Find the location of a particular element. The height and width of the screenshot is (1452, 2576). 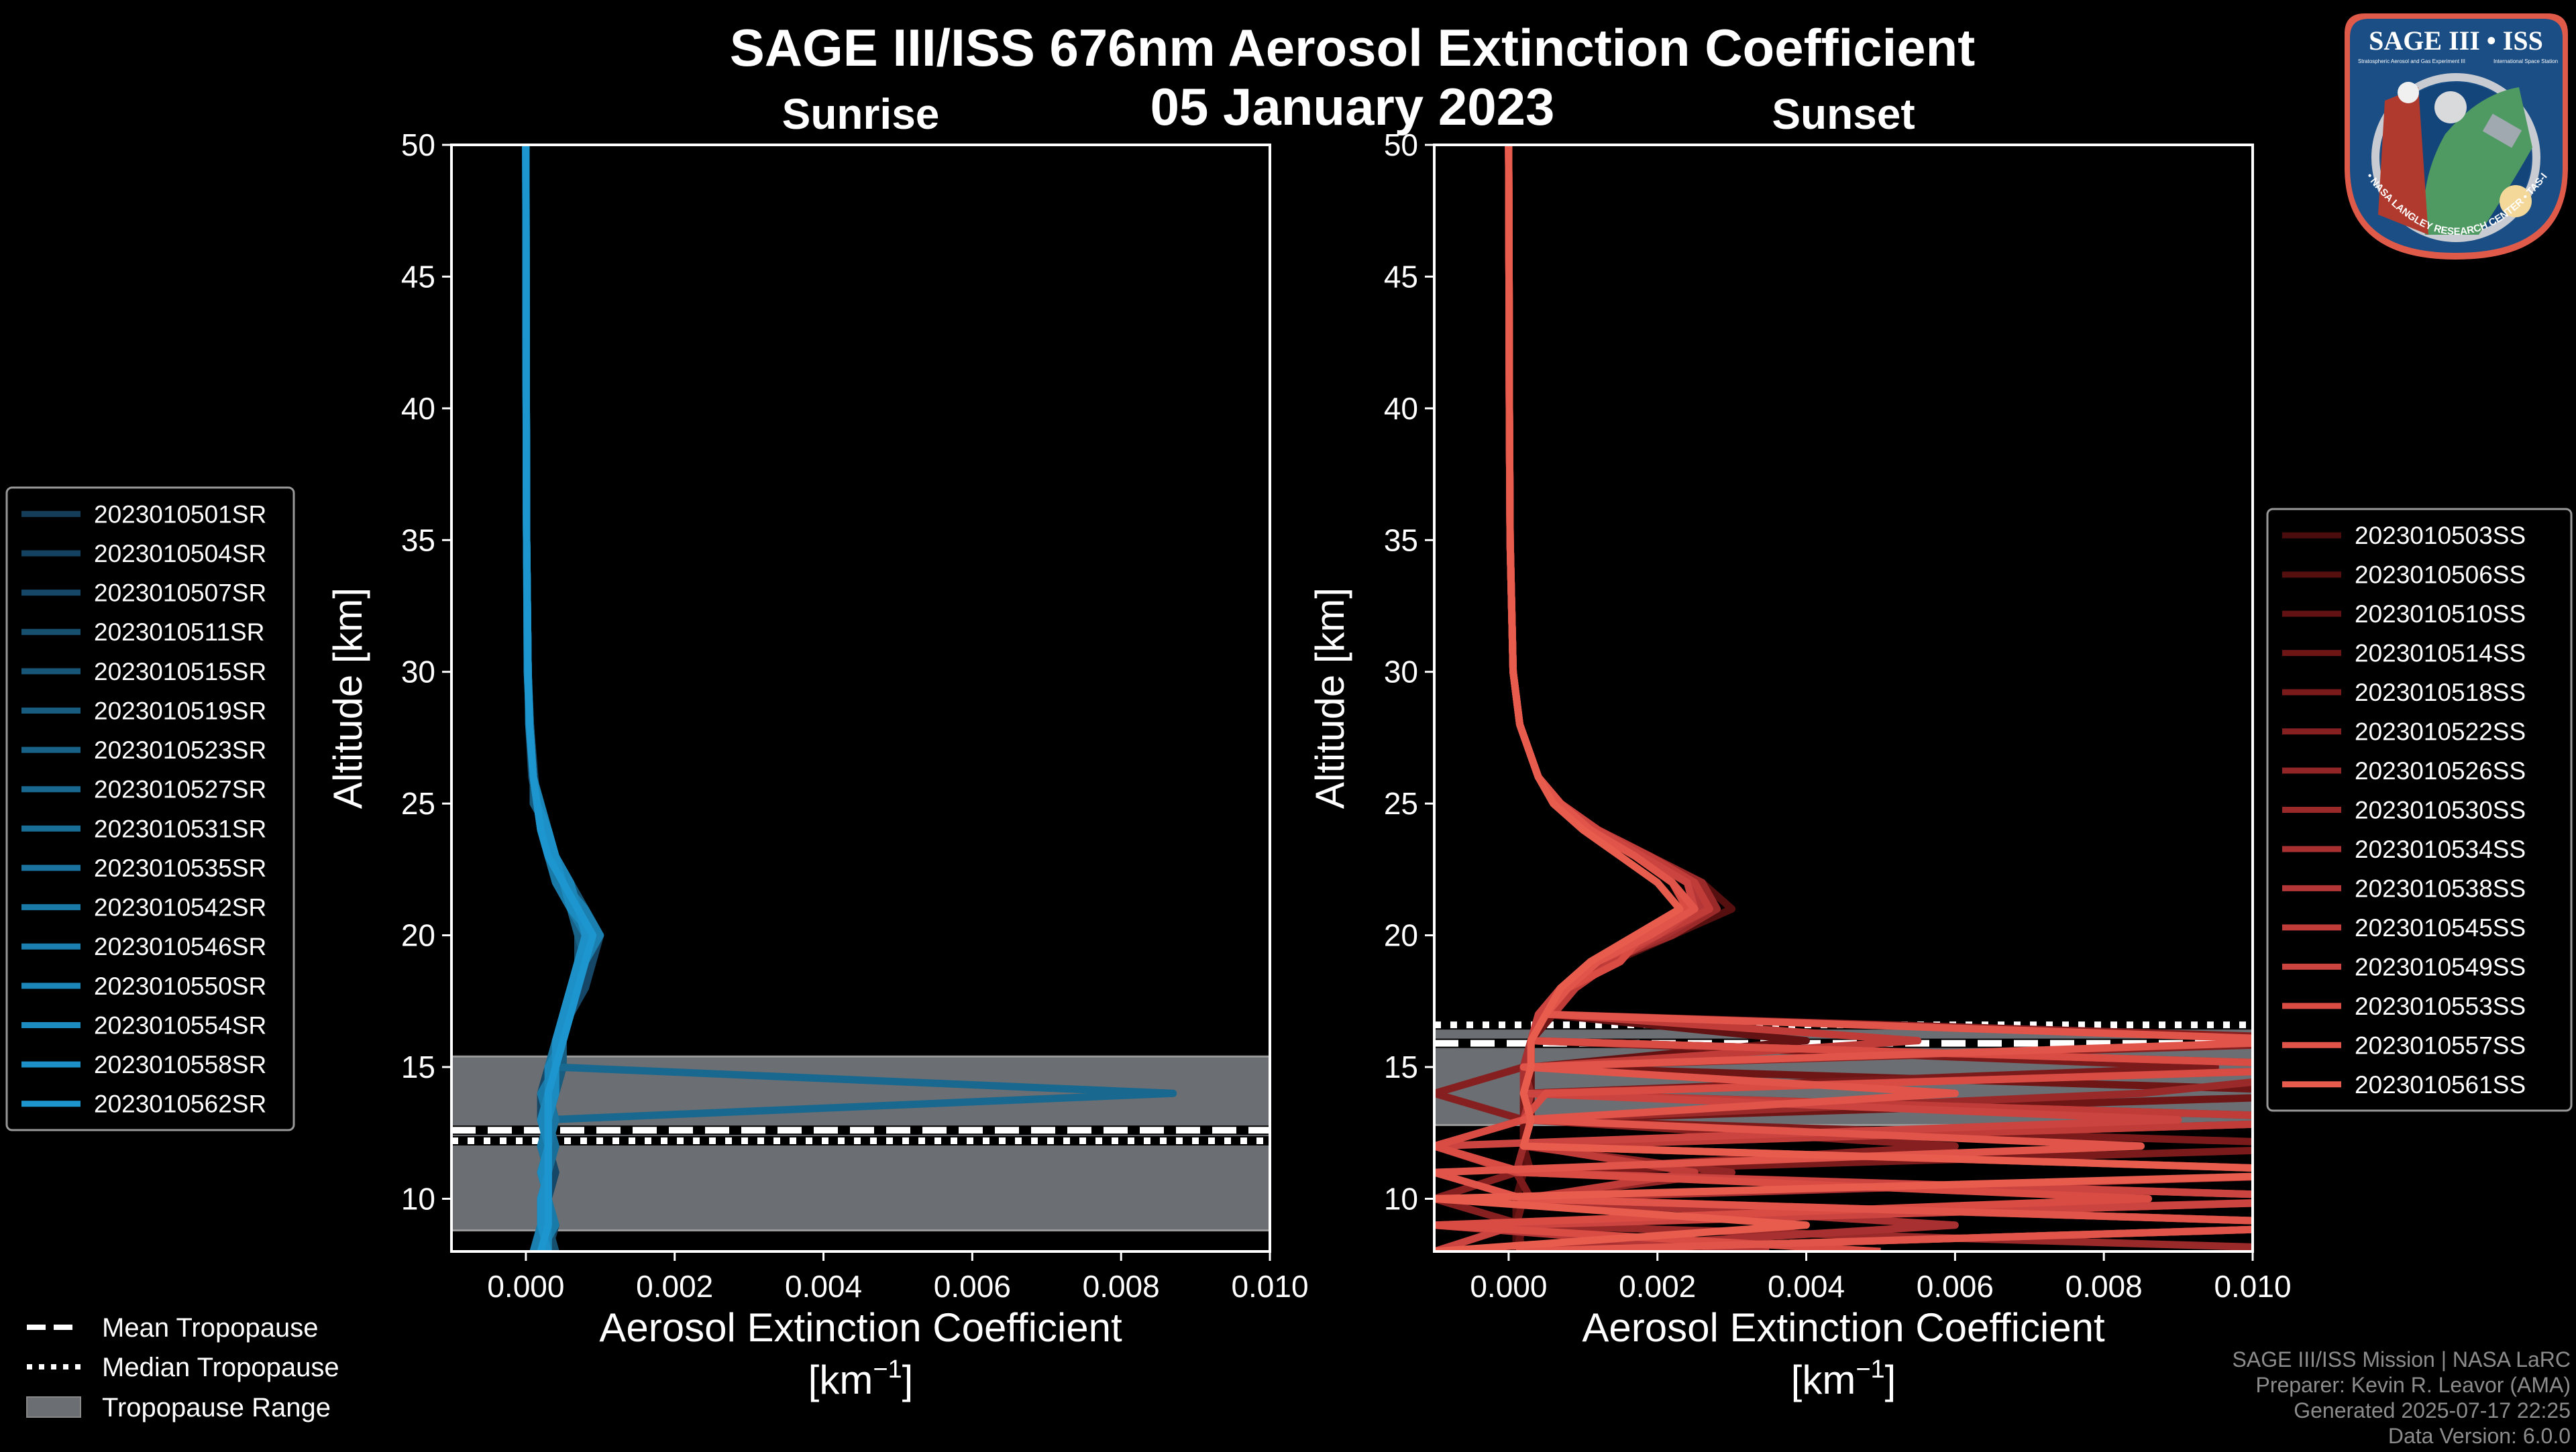

legend-label: 2023010561SS is located at coordinates (2440, 1085).